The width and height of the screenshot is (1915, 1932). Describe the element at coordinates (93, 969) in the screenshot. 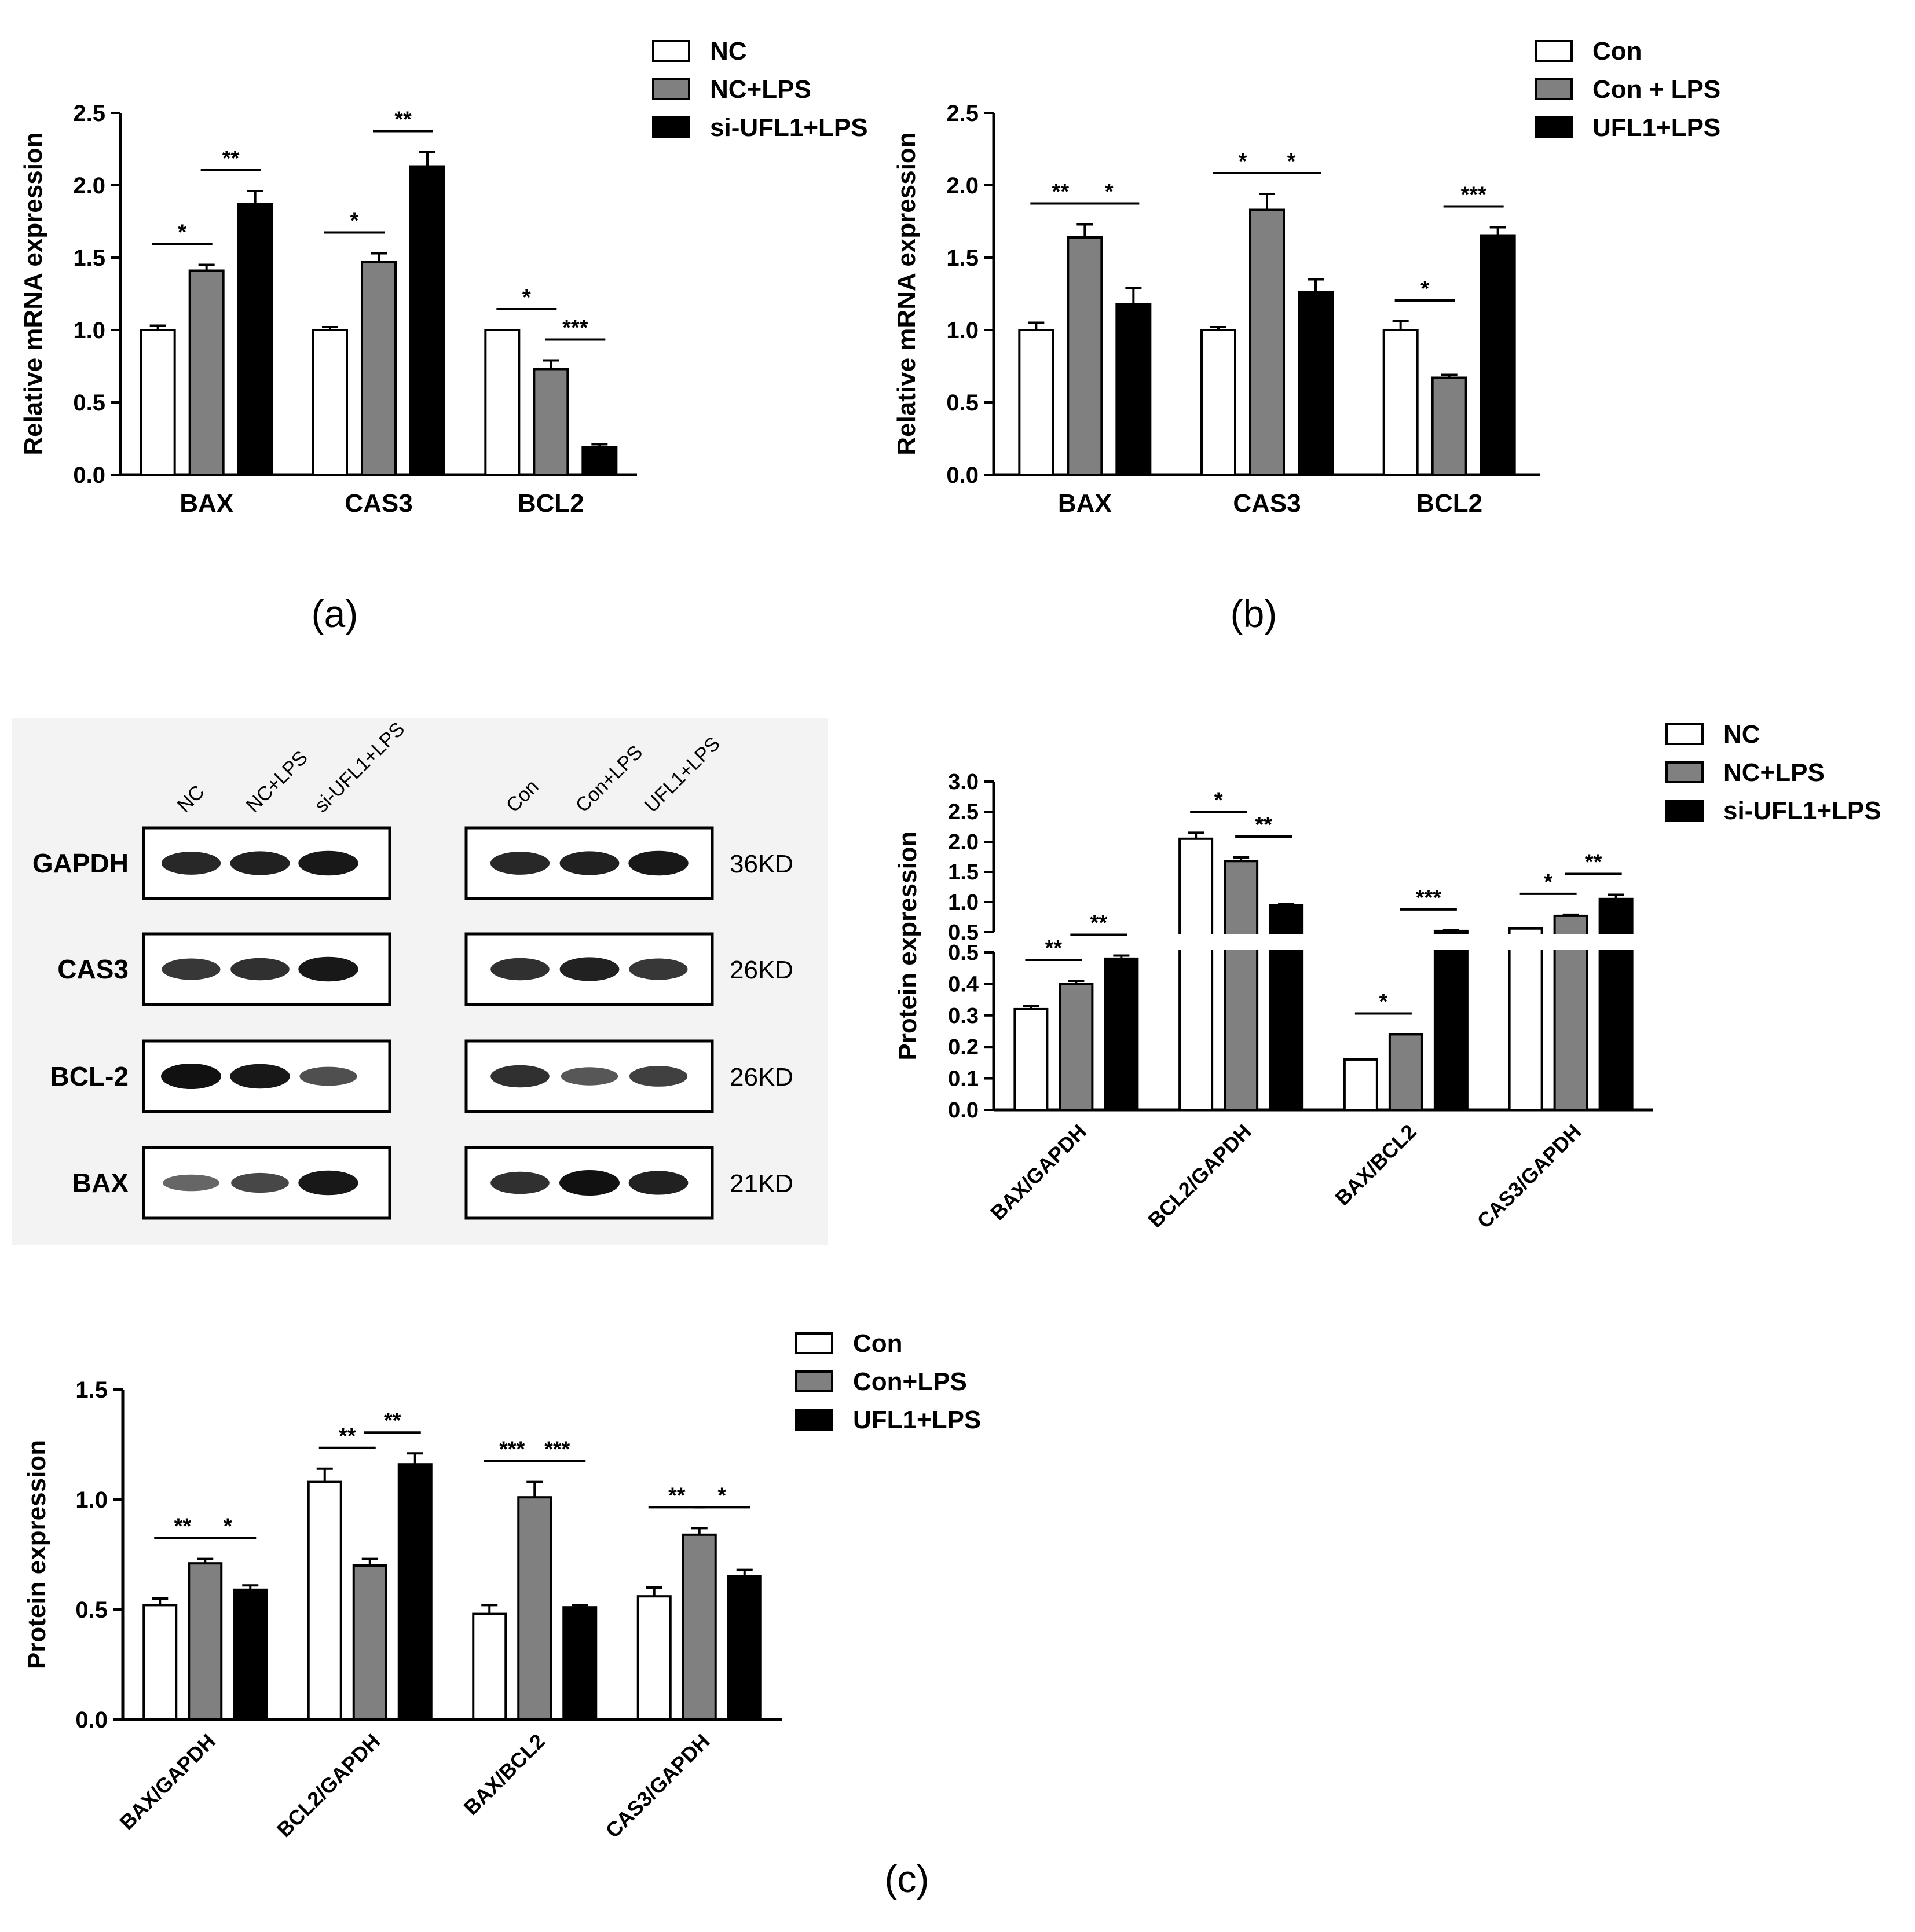

I see `protein-label: CAS3` at that location.